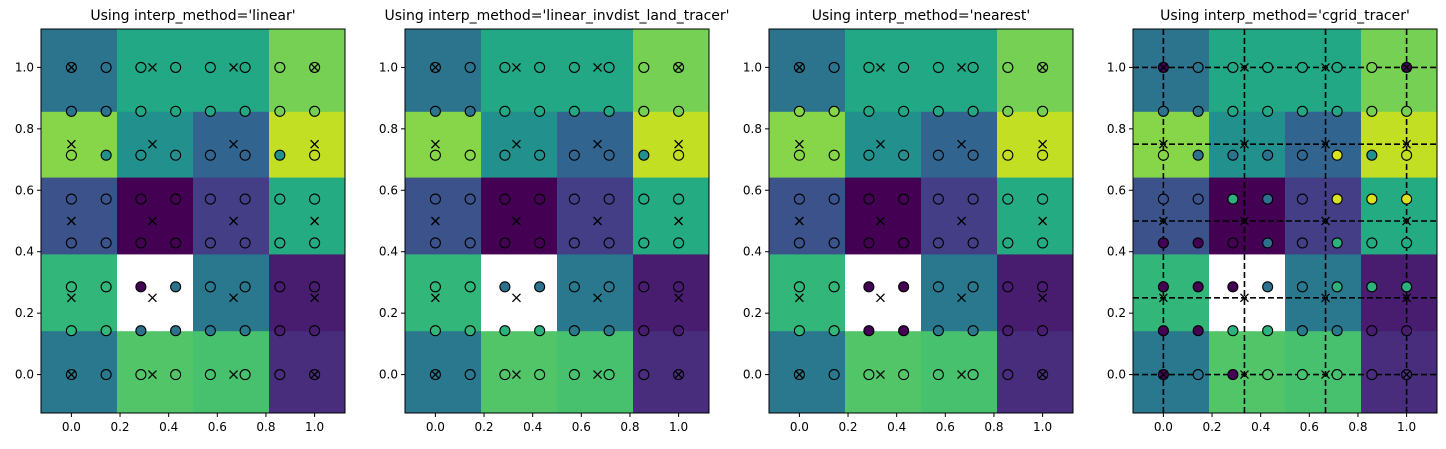  What do you see at coordinates (752, 190) in the screenshot?
I see `y-tick-label: 0.6` at bounding box center [752, 190].